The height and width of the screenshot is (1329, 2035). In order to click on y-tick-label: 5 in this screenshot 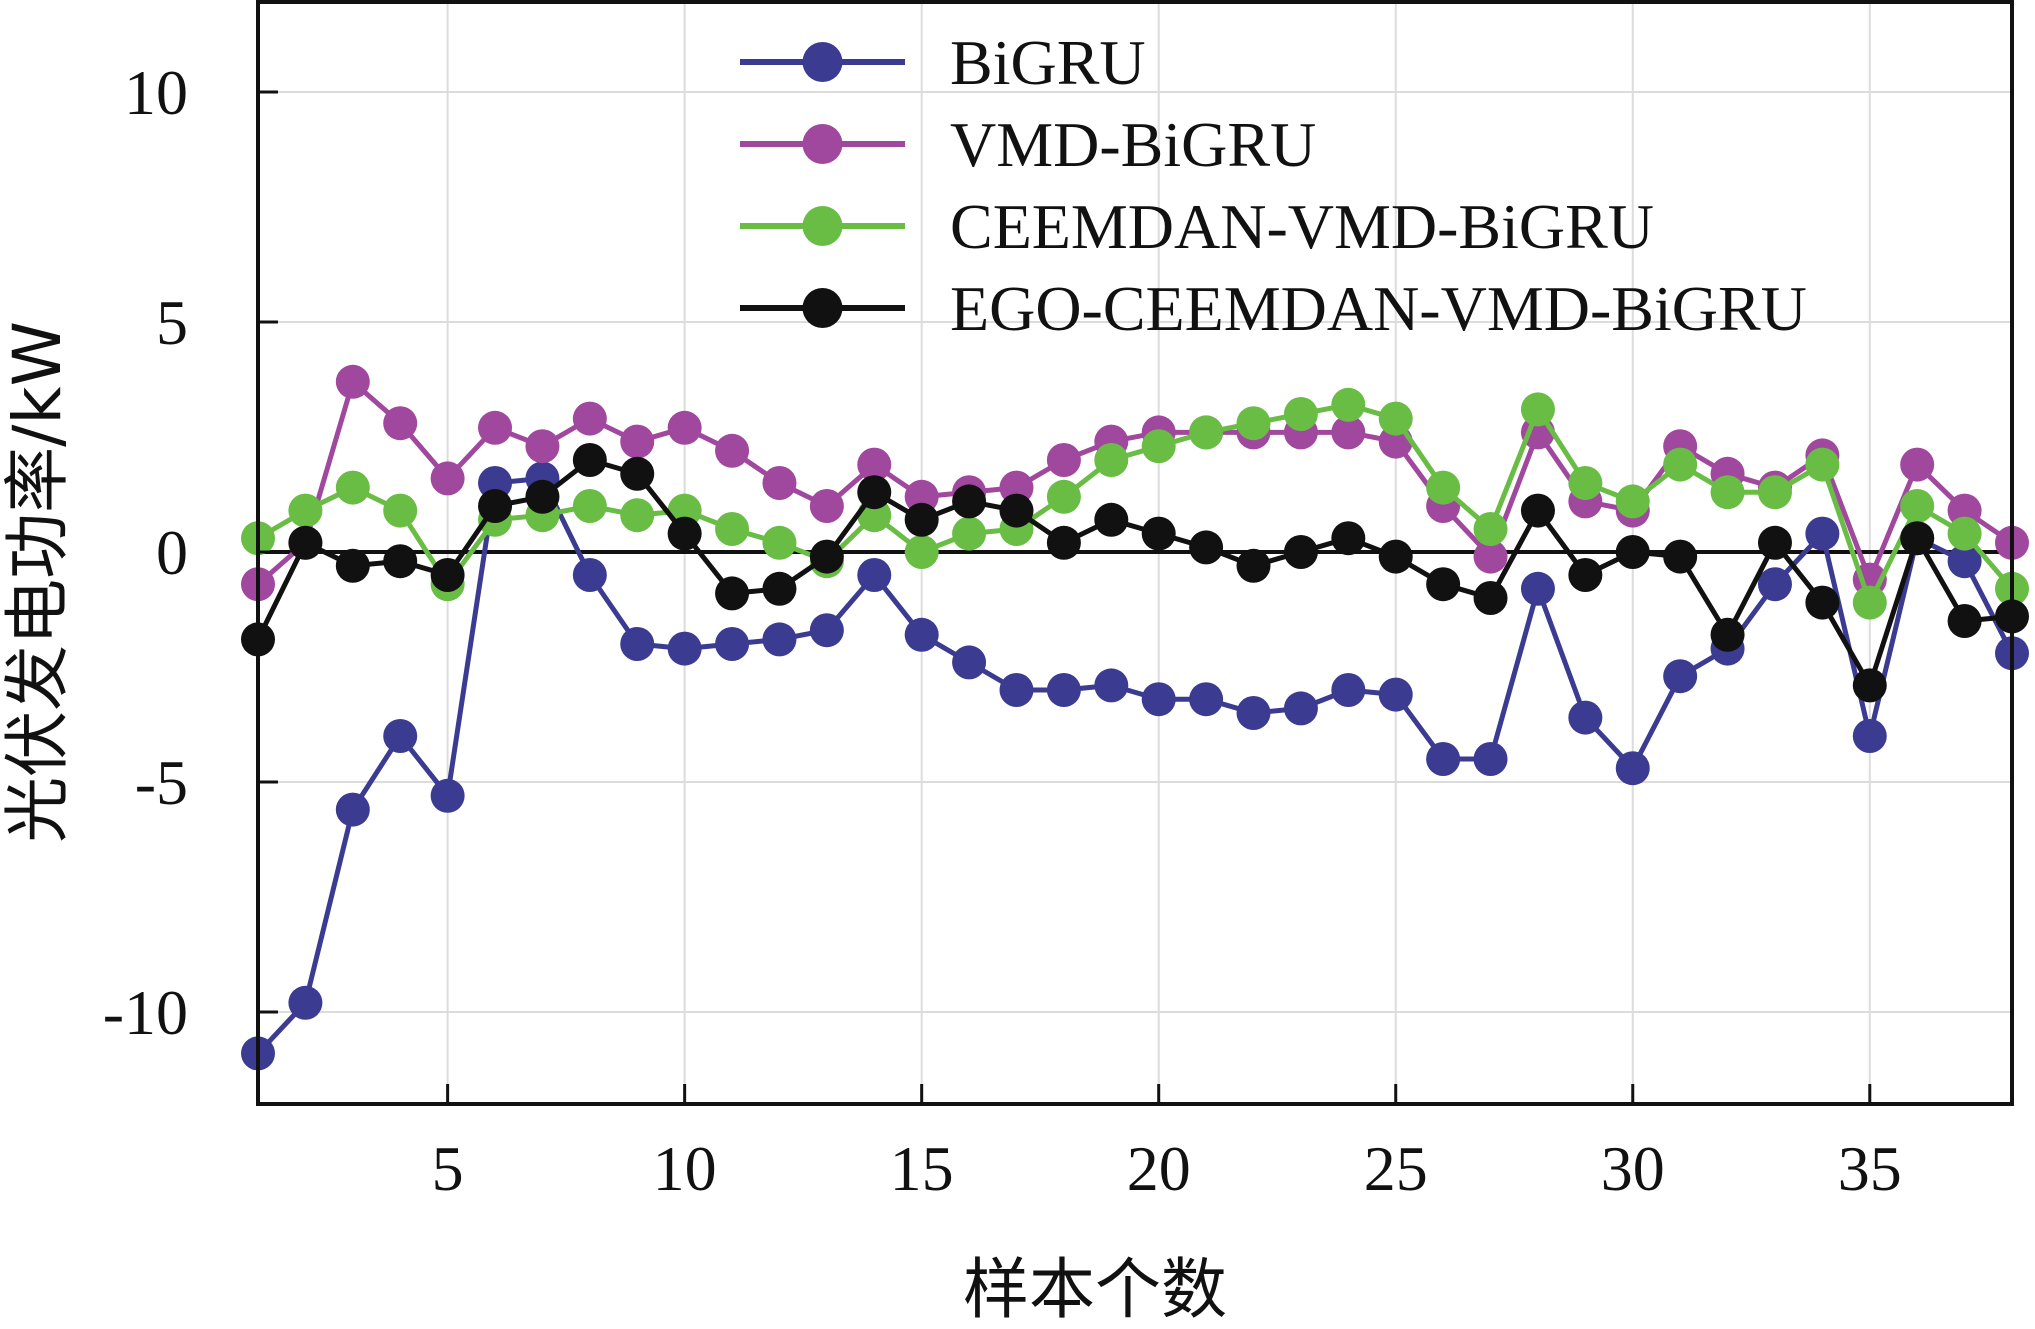, I will do `click(172, 322)`.